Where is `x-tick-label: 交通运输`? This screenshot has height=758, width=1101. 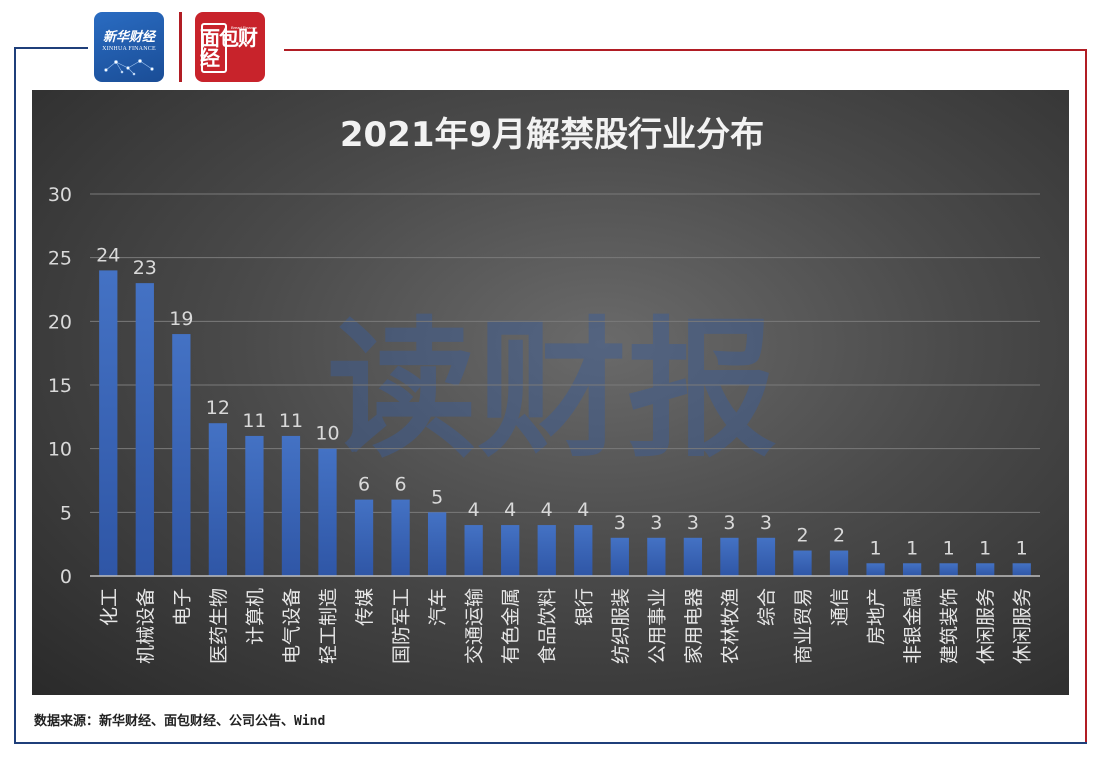 x-tick-label: 交通运输 is located at coordinates (475, 626).